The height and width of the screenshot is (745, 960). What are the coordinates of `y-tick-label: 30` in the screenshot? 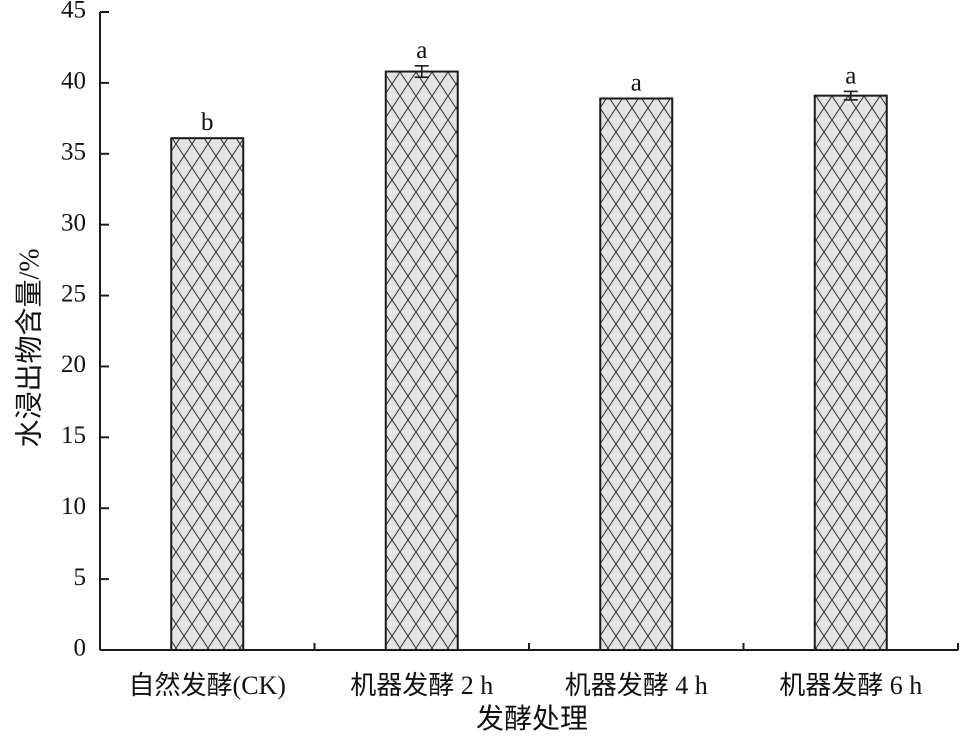 It's located at (73, 222).